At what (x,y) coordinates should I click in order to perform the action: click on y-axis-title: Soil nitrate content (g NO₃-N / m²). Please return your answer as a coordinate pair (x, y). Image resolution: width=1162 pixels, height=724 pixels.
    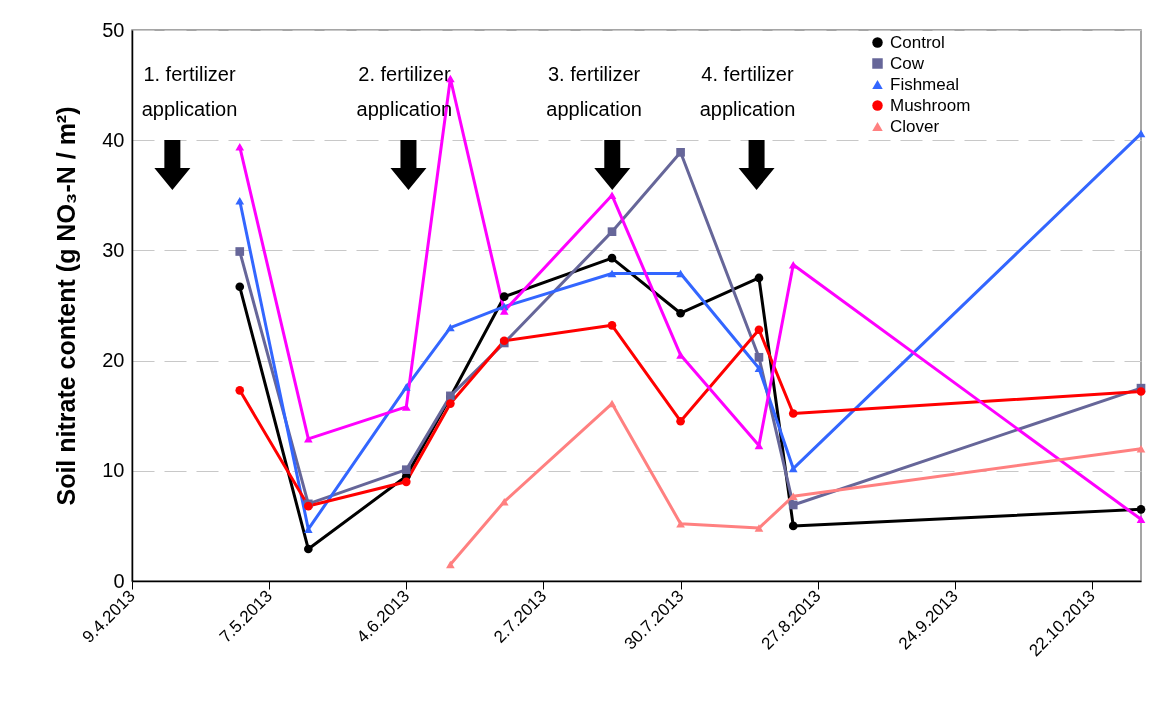
    Looking at the image, I should click on (66, 306).